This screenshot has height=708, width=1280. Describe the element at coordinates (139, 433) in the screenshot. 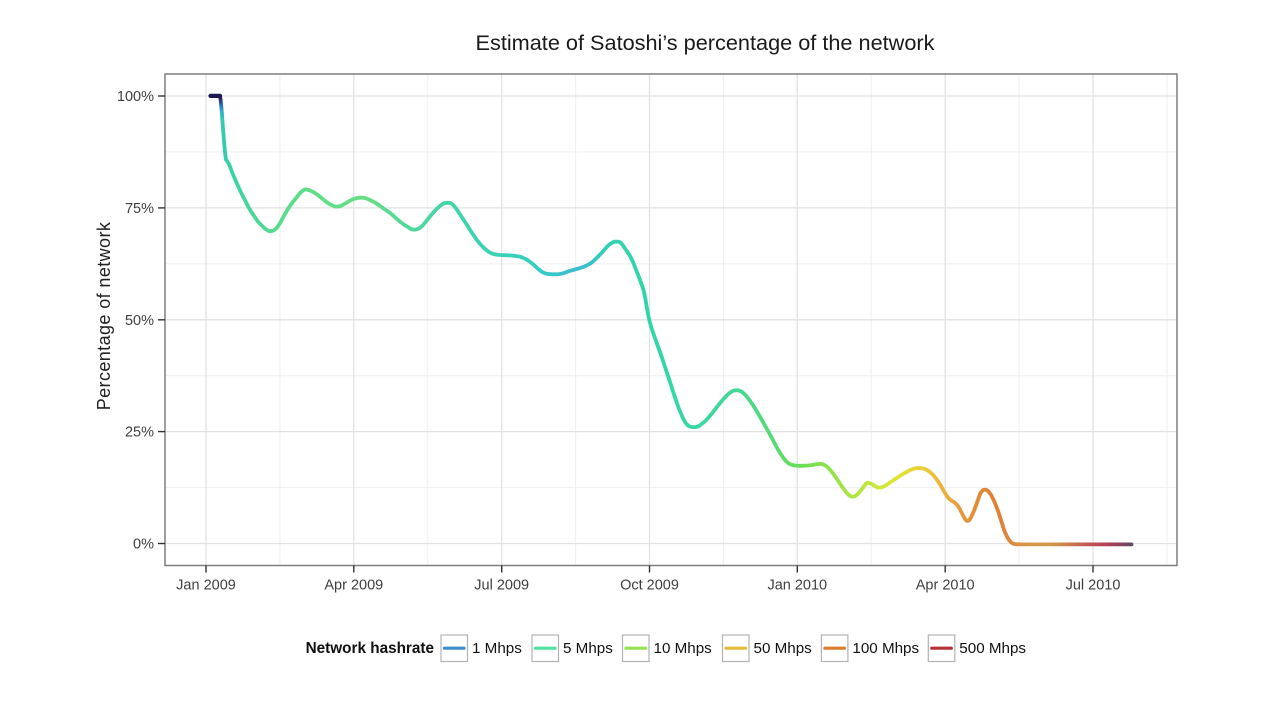

I see `svg-text: 25%` at that location.